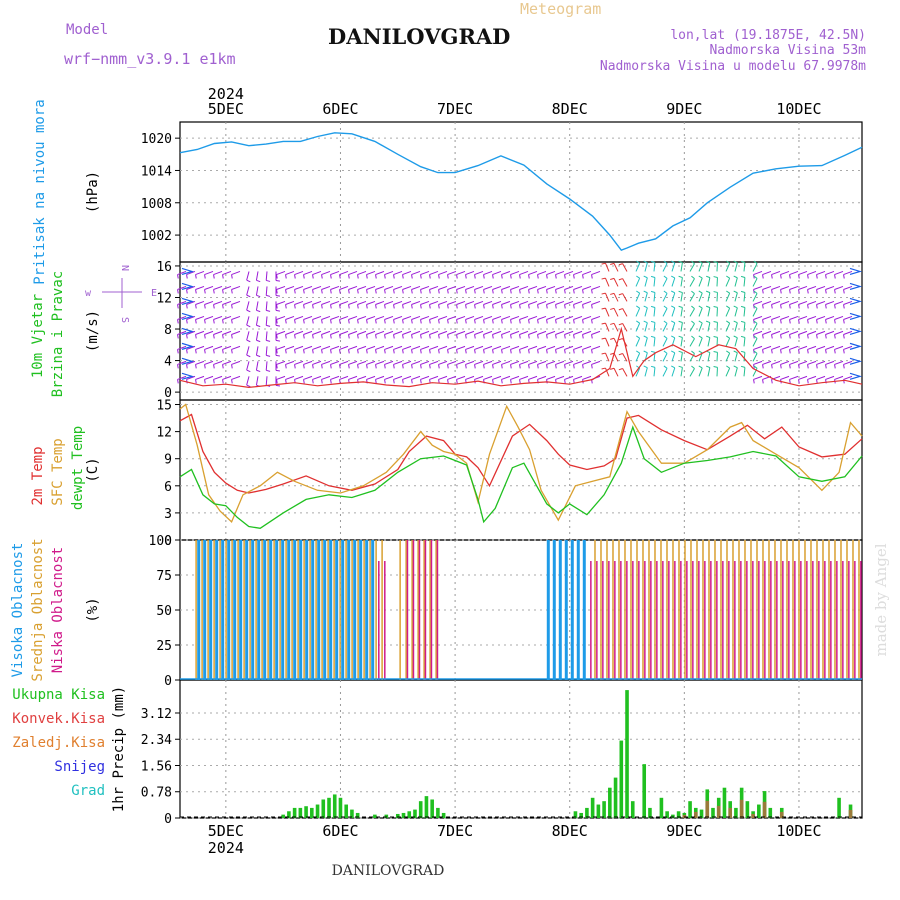  What do you see at coordinates (684, 109) in the screenshot?
I see `top-date-label: 9DEC` at bounding box center [684, 109].